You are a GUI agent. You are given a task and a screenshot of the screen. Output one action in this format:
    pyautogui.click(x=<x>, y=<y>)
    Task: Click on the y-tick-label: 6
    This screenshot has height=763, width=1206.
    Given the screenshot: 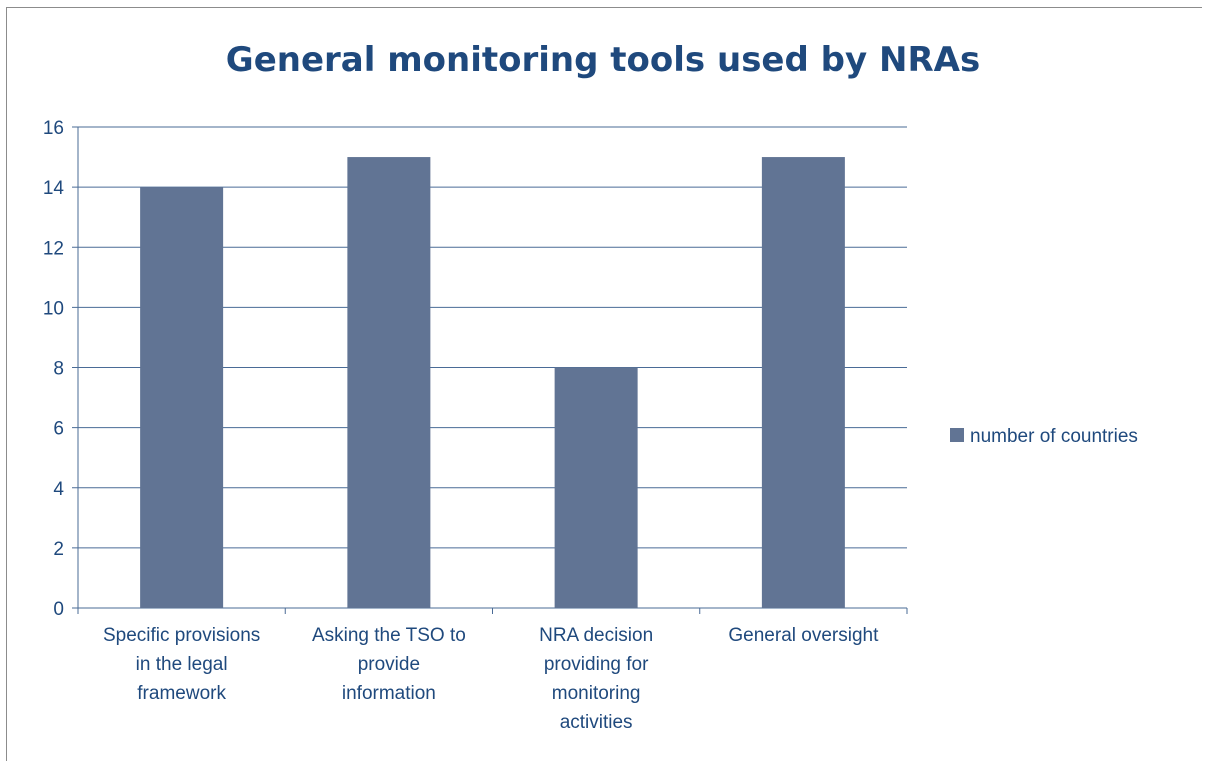 What is the action you would take?
    pyautogui.click(x=58, y=429)
    